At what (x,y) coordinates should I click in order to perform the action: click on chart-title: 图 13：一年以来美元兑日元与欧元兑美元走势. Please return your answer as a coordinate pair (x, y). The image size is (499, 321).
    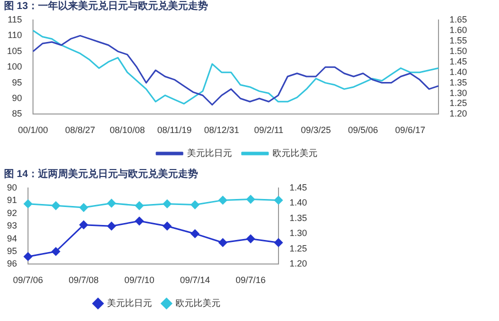
    Looking at the image, I should click on (106, 6).